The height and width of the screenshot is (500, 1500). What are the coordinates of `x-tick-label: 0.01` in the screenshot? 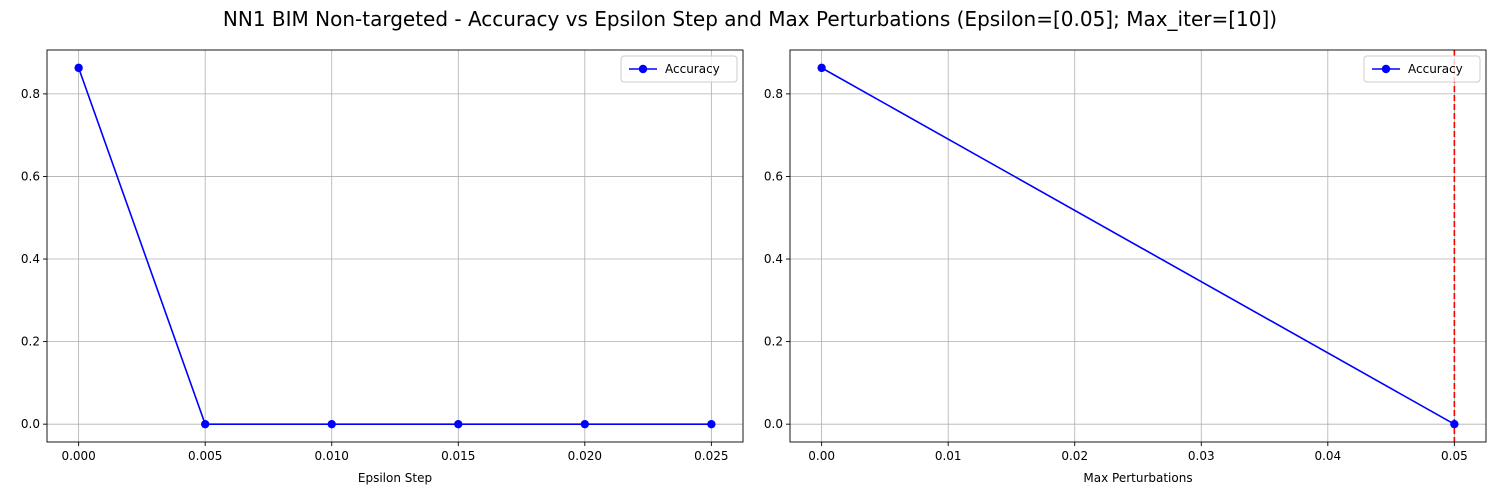 It's located at (948, 456).